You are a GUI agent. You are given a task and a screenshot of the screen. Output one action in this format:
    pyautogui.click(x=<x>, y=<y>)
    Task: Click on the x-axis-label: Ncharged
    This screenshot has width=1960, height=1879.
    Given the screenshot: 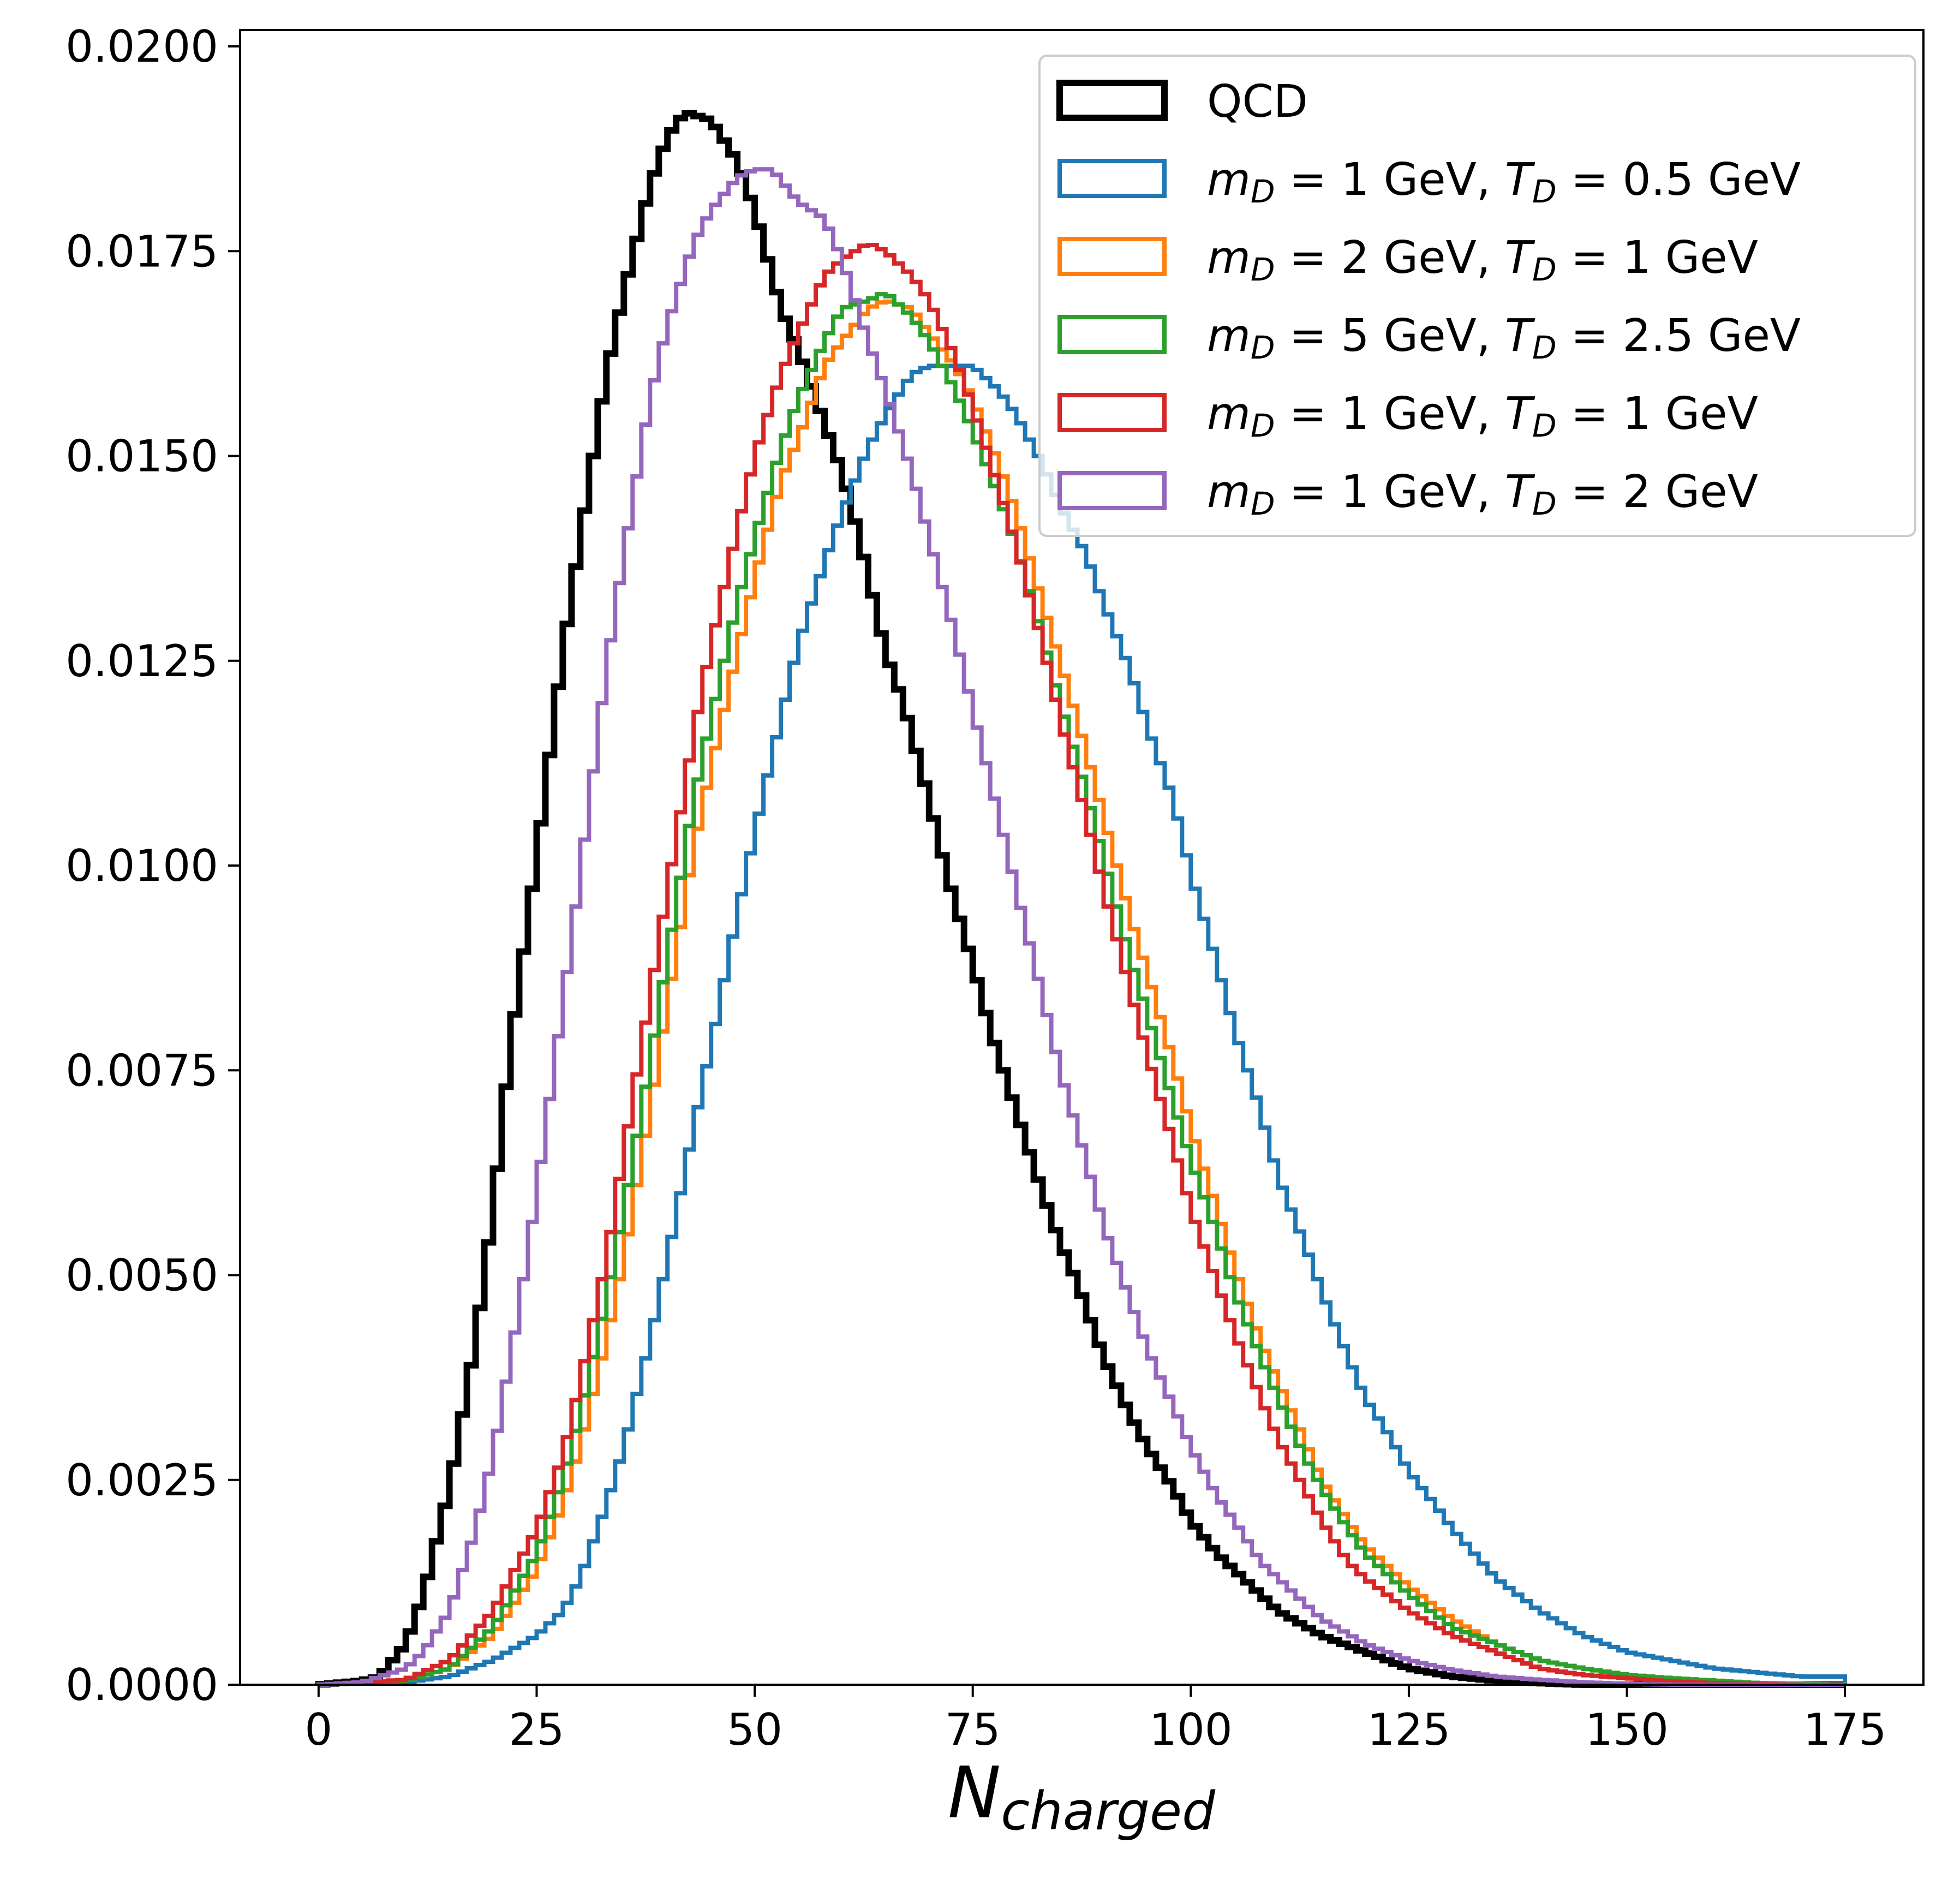 What is the action you would take?
    pyautogui.click(x=1082, y=1797)
    